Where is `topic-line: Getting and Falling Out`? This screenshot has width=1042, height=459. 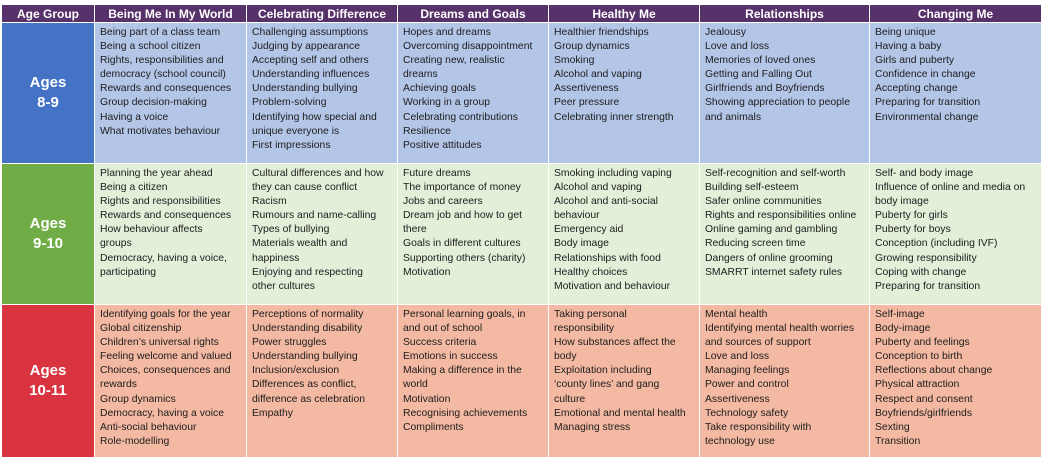
topic-line: Getting and Falling Out is located at coordinates (758, 75).